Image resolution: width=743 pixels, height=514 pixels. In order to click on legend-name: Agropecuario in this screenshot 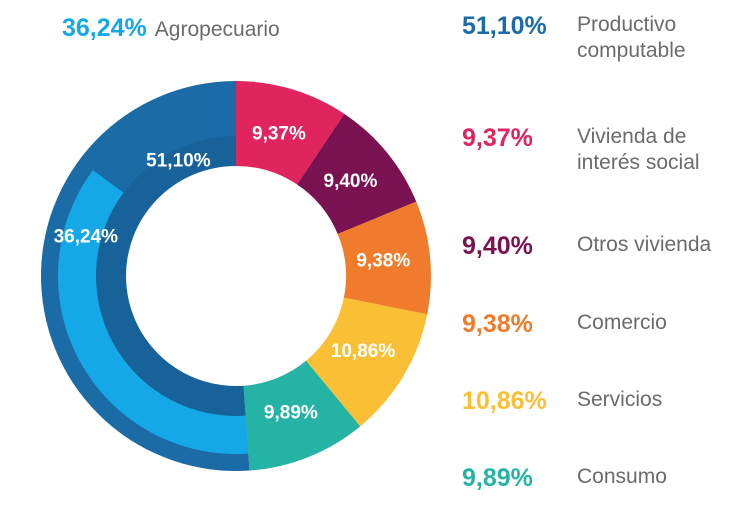, I will do `click(217, 29)`.